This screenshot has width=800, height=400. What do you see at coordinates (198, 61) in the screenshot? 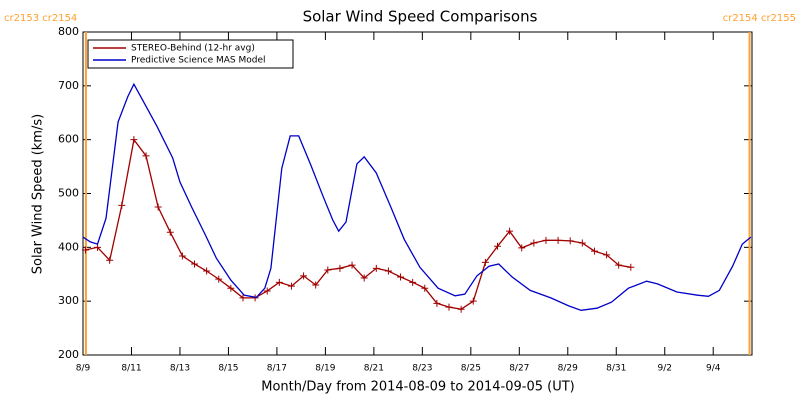
I see `legend-label: Predictive Science MAS Model` at bounding box center [198, 61].